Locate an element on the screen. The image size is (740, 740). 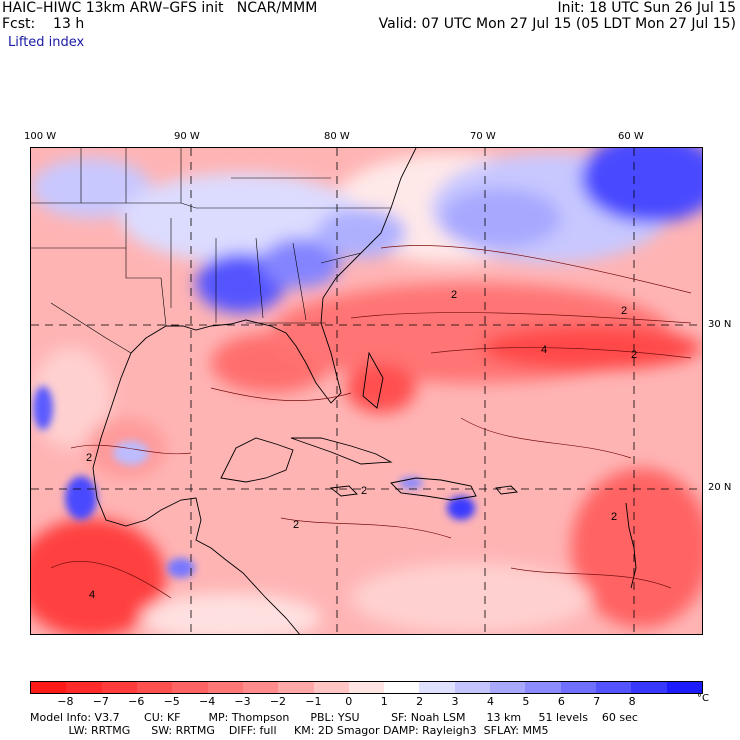
colorbar-tick-label: 2 is located at coordinates (420, 701).